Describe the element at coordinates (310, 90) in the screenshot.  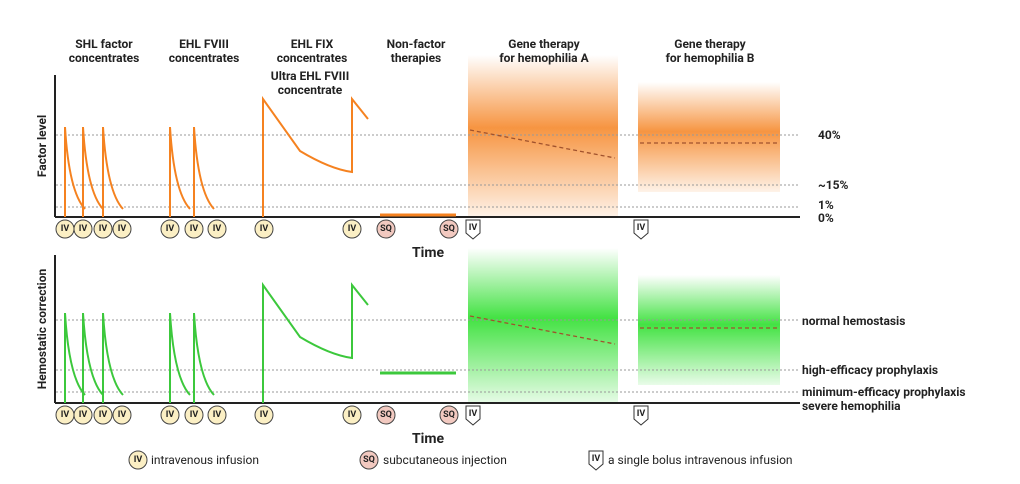
I see `column-header: concentrate` at that location.